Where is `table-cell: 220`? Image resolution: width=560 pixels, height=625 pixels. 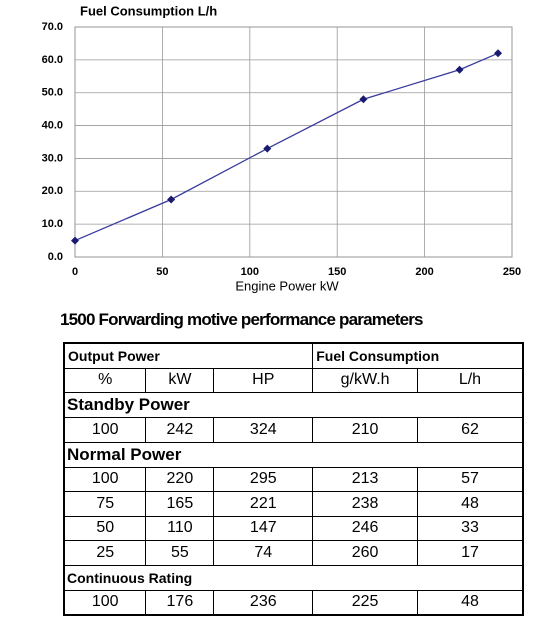
table-cell: 220 is located at coordinates (180, 479).